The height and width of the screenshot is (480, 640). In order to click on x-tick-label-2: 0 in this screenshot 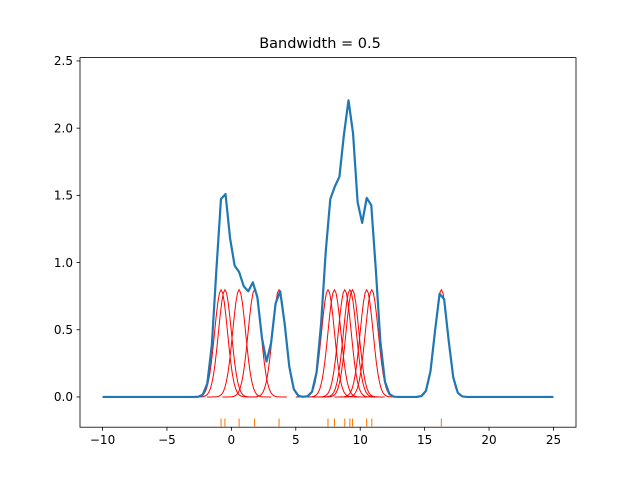, I will do `click(232, 440)`.